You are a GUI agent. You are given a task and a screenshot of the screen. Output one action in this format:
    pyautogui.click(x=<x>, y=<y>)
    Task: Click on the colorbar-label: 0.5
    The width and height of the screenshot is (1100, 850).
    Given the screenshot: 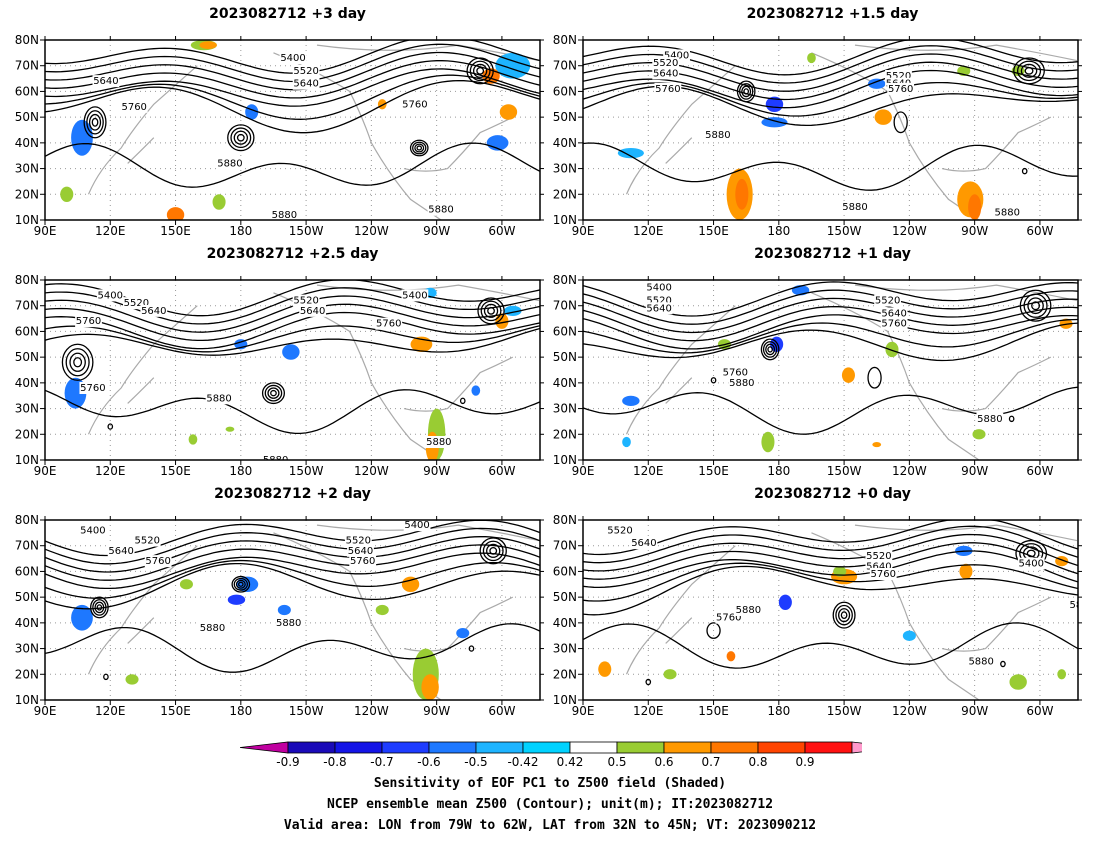 What is the action you would take?
    pyautogui.click(x=616, y=762)
    